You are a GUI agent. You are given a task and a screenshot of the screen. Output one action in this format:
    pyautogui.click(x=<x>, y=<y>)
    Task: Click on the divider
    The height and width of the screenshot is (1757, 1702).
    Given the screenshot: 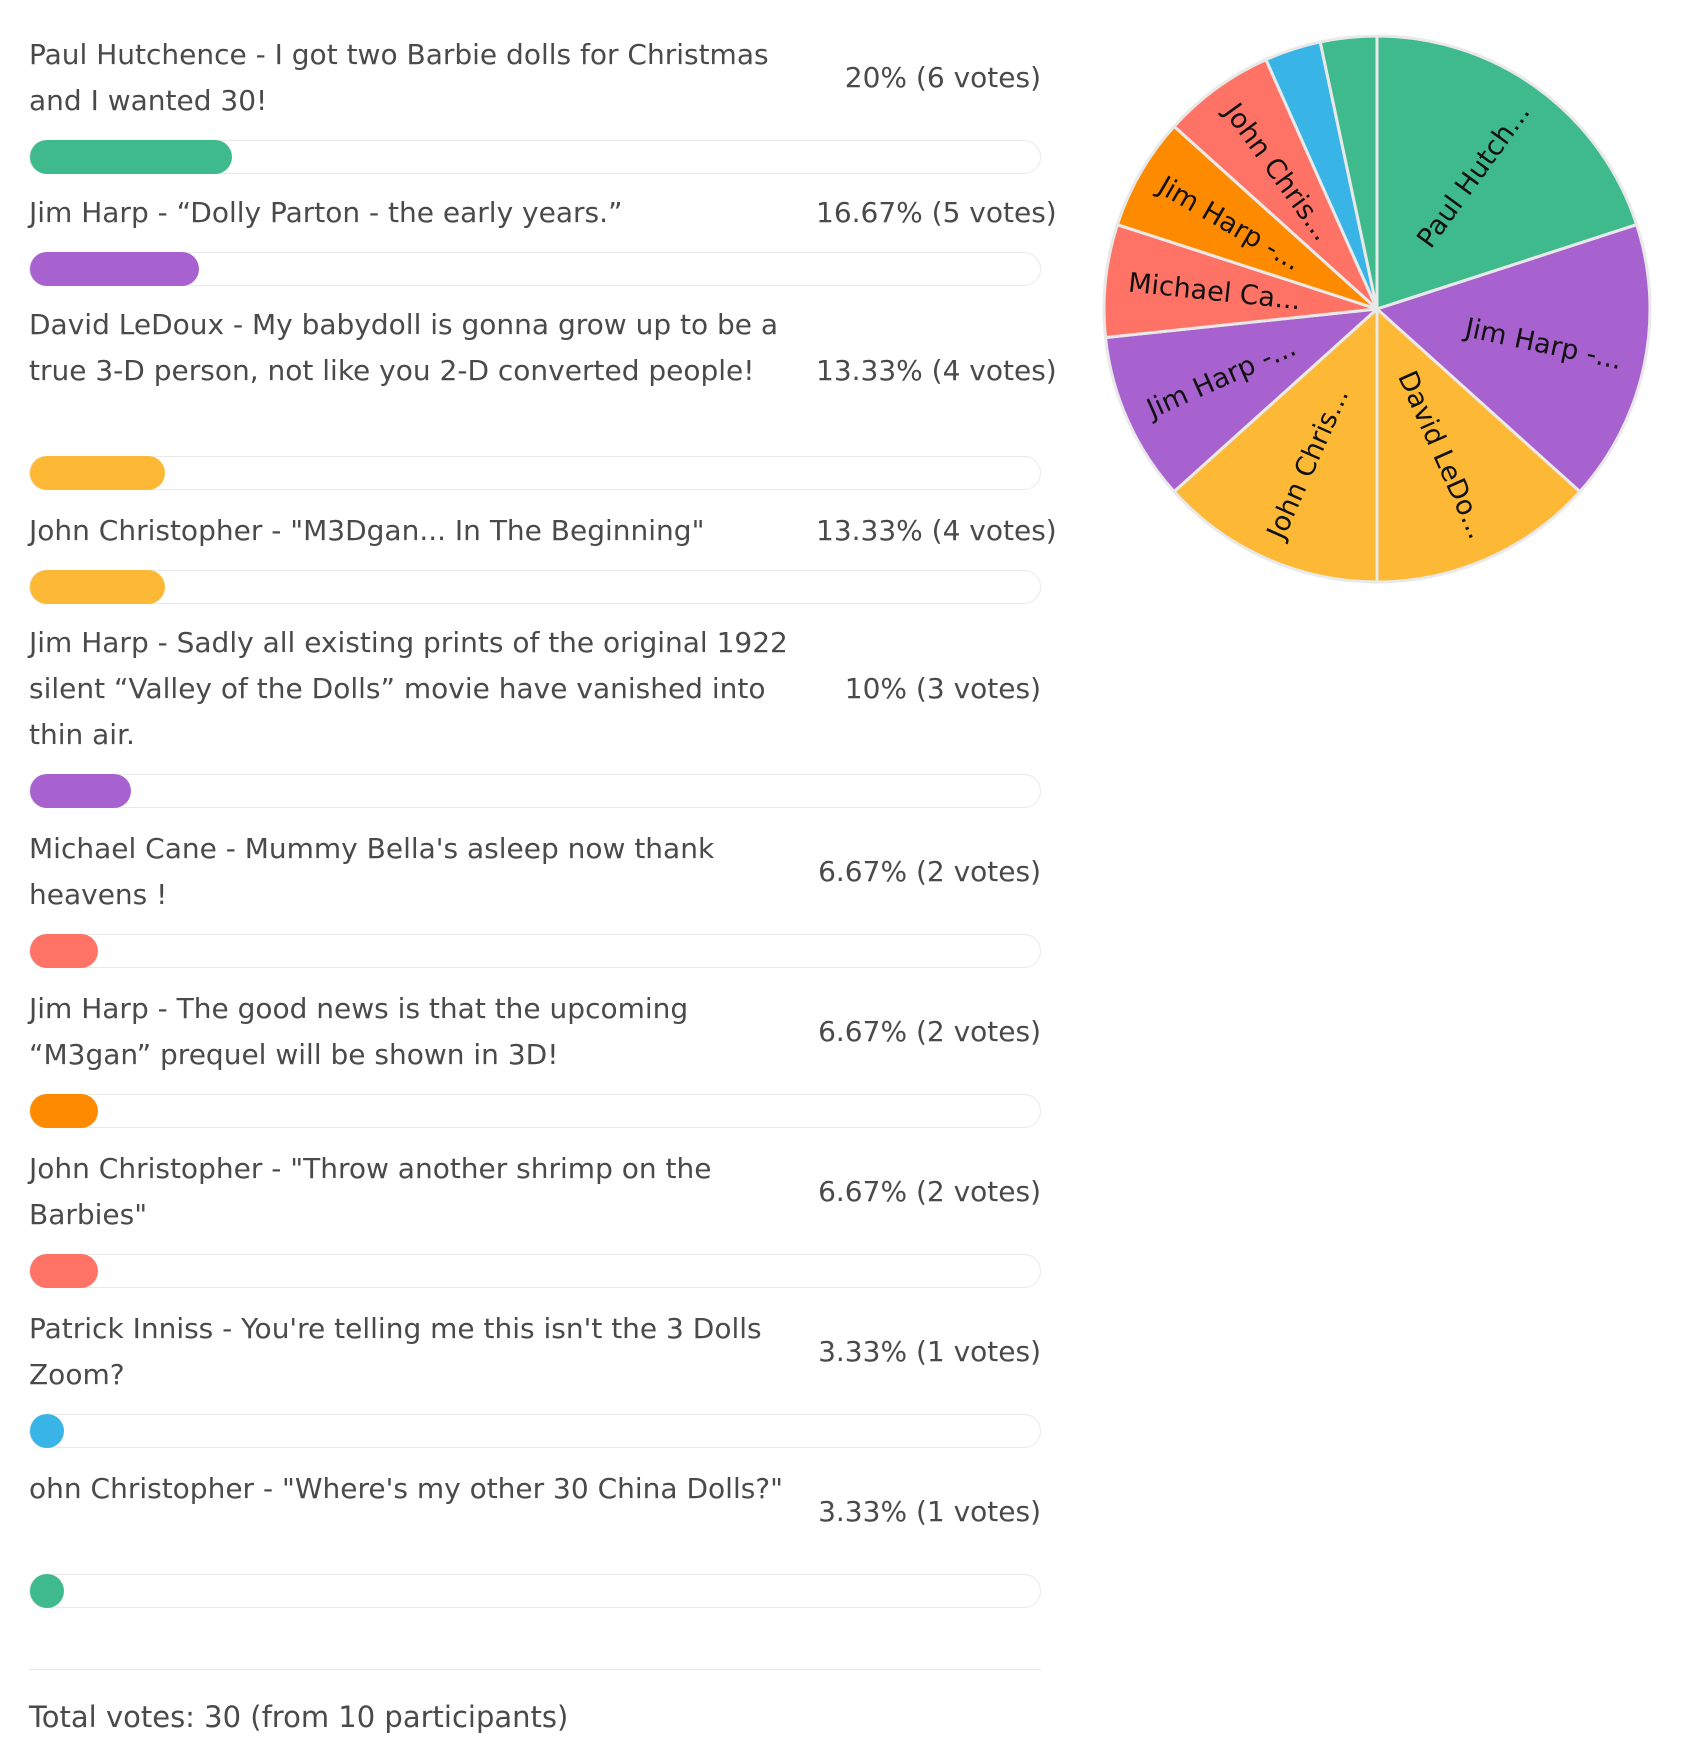 What is the action you would take?
    pyautogui.click(x=535, y=1669)
    